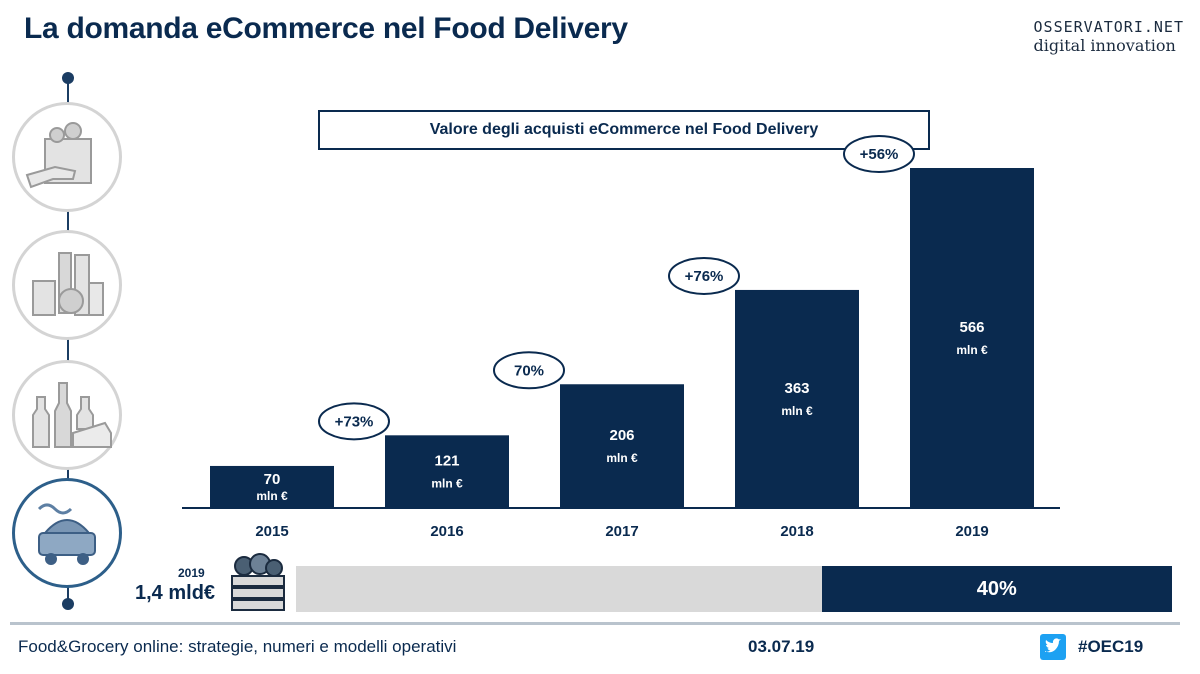 This screenshot has height=674, width=1200. Describe the element at coordinates (796, 531) in the screenshot. I see `x-tick-label: 2018` at that location.